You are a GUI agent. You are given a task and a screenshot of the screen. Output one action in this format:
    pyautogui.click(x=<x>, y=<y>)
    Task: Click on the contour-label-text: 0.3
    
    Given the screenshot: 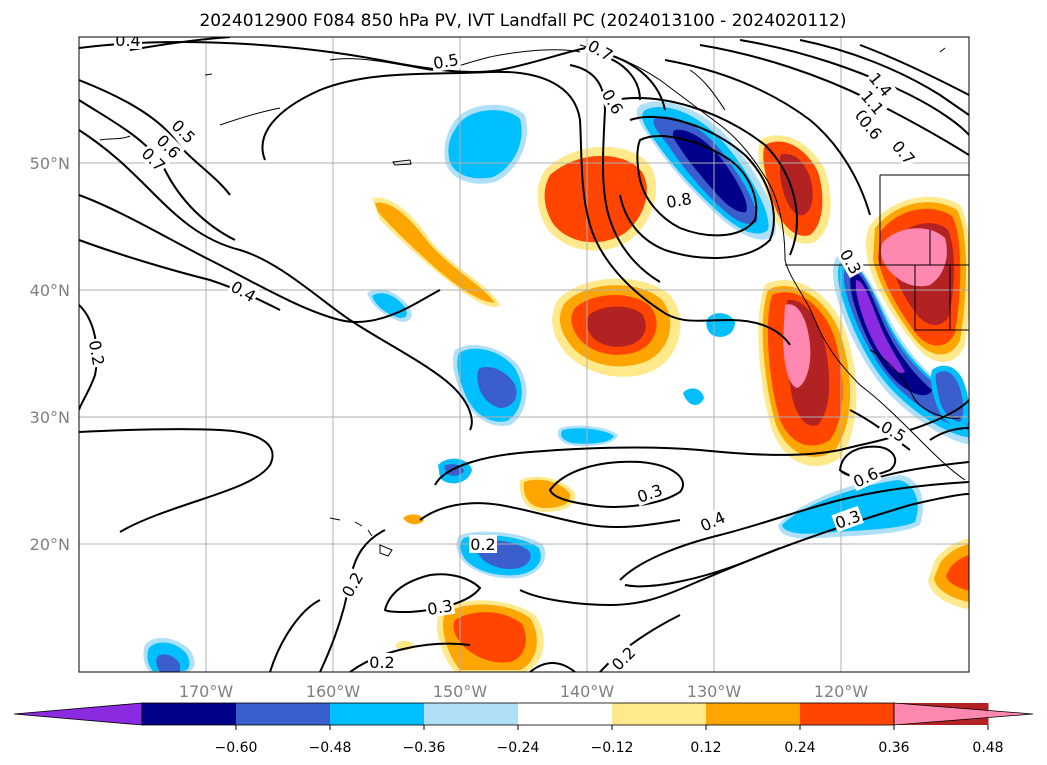 What is the action you would take?
    pyautogui.click(x=440, y=607)
    